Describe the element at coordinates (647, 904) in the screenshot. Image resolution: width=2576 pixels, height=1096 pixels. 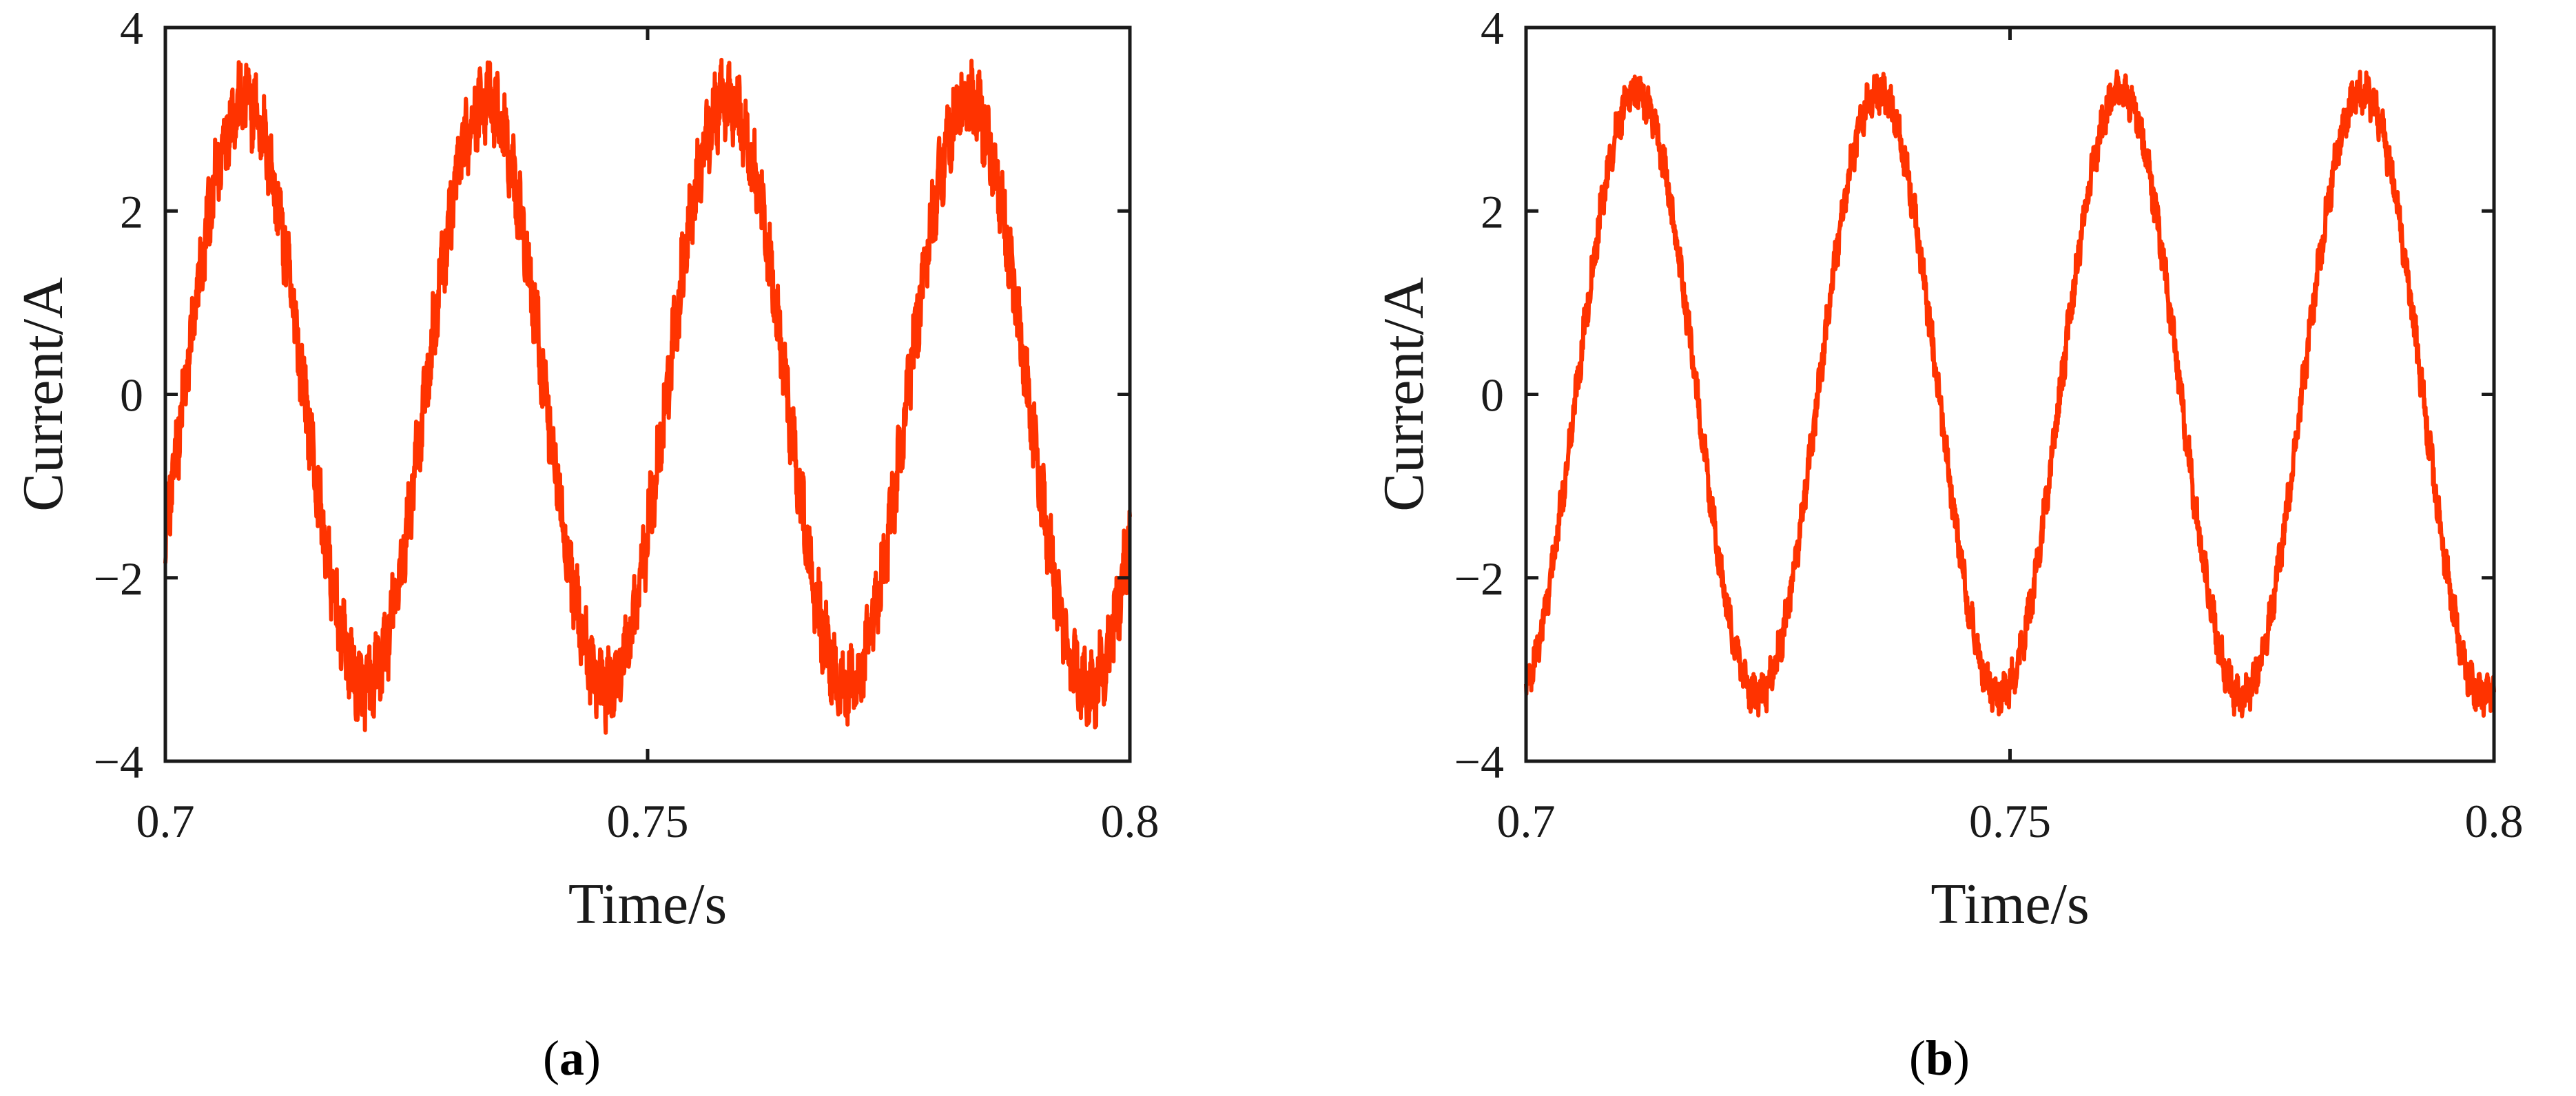
I see `x-axis-label-a: Time/s` at that location.